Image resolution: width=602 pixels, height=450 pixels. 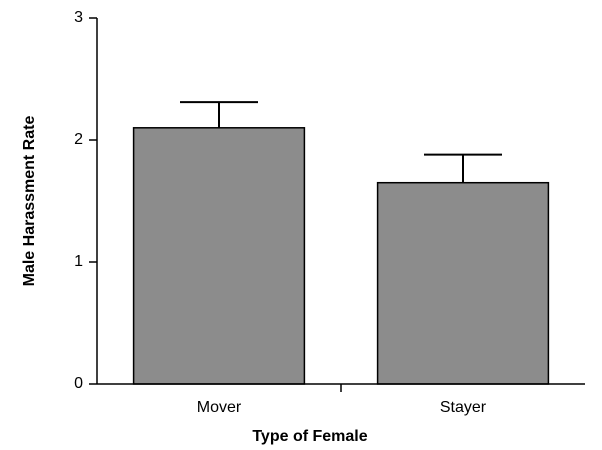 What do you see at coordinates (219, 407) in the screenshot?
I see `x-tick-label: Mover` at bounding box center [219, 407].